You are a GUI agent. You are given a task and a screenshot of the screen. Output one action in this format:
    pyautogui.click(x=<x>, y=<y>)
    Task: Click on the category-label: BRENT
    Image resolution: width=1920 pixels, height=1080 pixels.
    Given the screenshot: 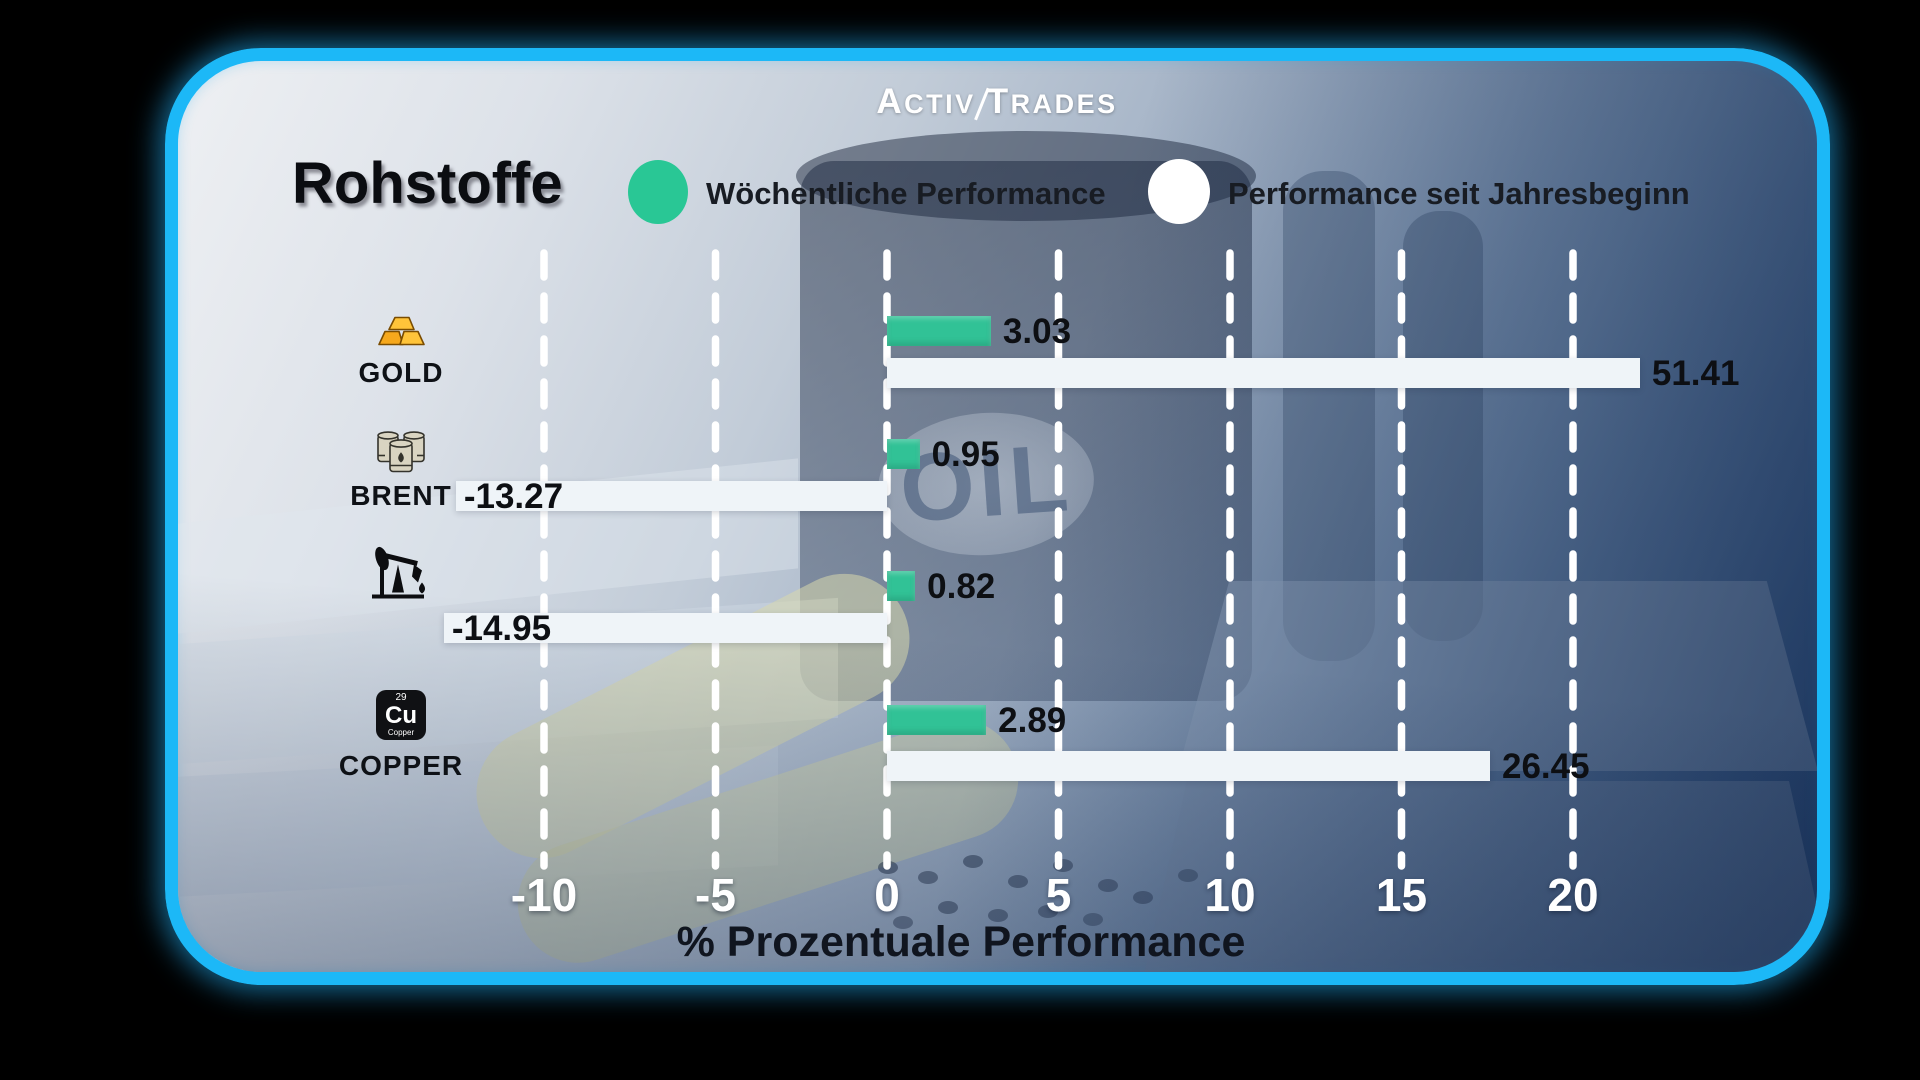 What is the action you would take?
    pyautogui.click(x=401, y=495)
    